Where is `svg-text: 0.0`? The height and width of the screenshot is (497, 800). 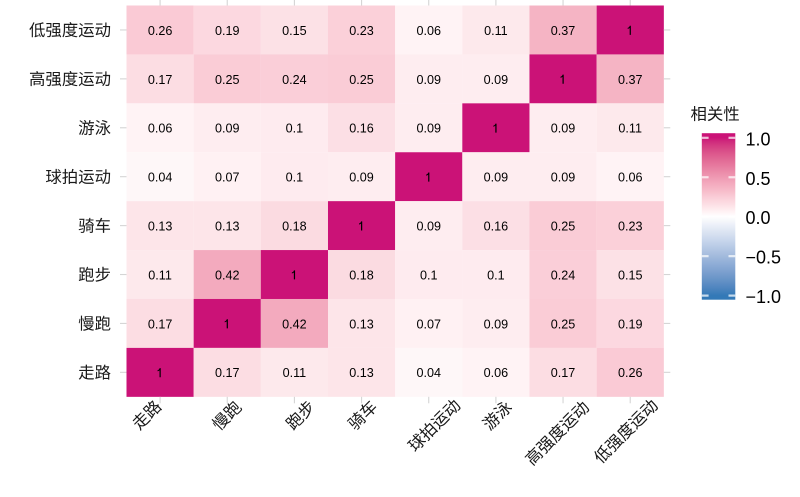 svg-text: 0.0 is located at coordinates (758, 218).